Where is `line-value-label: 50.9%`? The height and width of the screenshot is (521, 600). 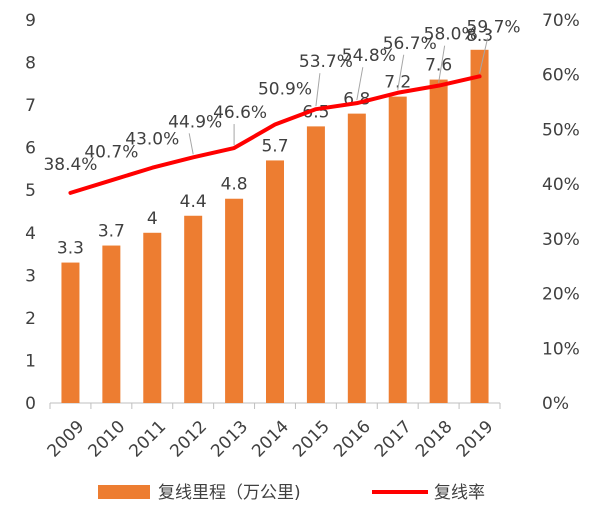 line-value-label: 50.9% is located at coordinates (285, 90).